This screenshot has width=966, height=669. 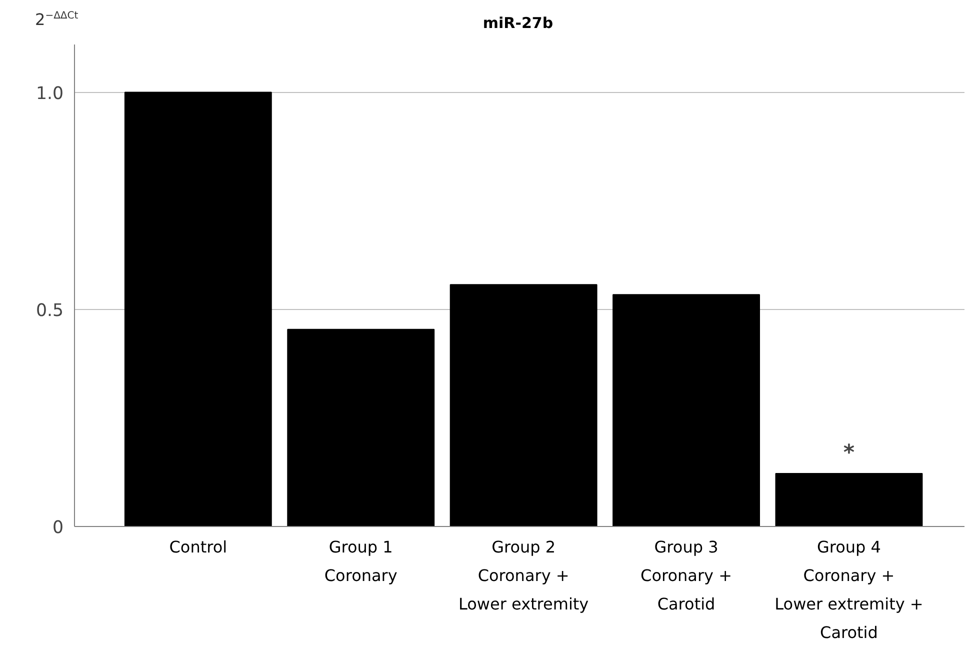 What do you see at coordinates (50, 94) in the screenshot?
I see `y-tick-label: 1.0` at bounding box center [50, 94].